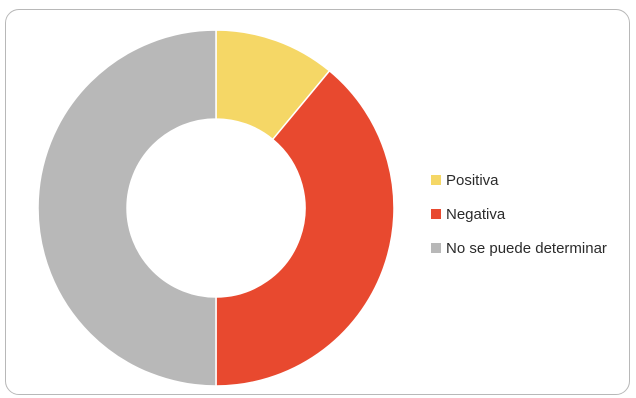 Image resolution: width=636 pixels, height=398 pixels. What do you see at coordinates (476, 214) in the screenshot?
I see `legend-label-negativa: Negativa` at bounding box center [476, 214].